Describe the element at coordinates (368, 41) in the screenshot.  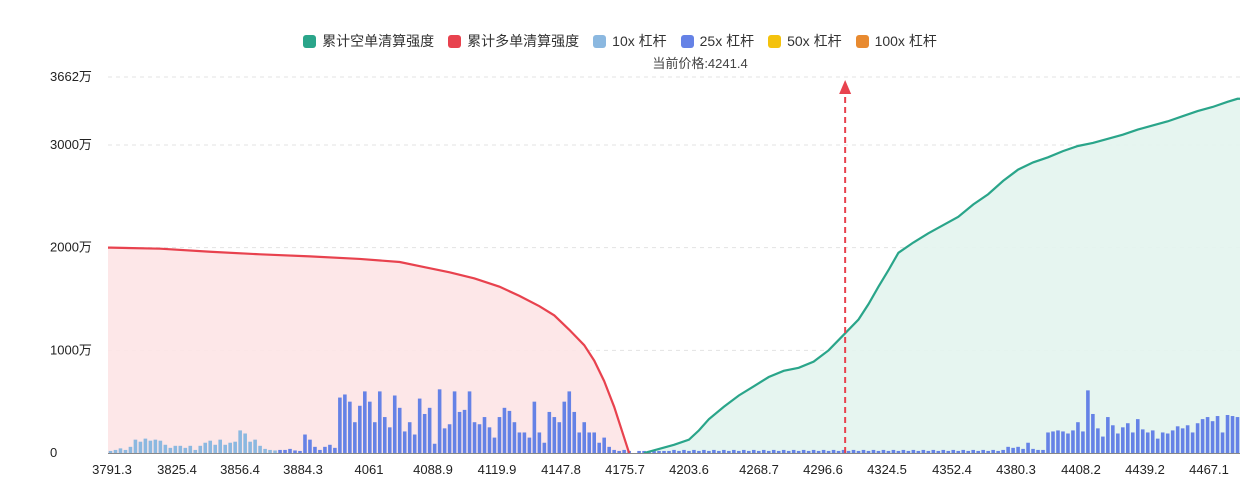
I see `legend-item-0: 累计空单清算强度` at that location.